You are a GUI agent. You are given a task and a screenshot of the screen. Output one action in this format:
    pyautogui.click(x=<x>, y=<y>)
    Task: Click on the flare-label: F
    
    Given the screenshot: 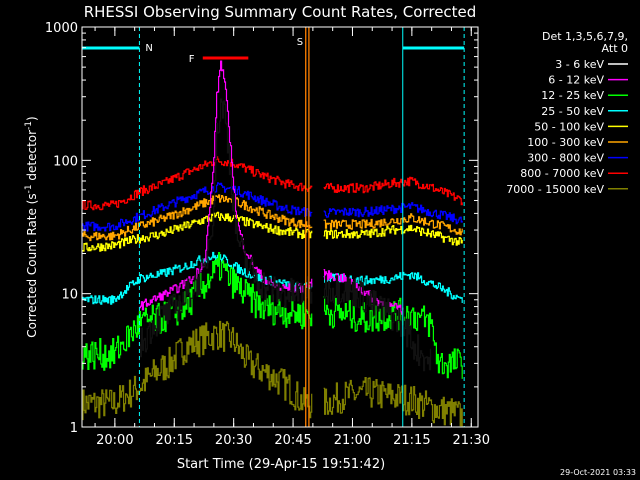 What is the action you would take?
    pyautogui.click(x=192, y=59)
    